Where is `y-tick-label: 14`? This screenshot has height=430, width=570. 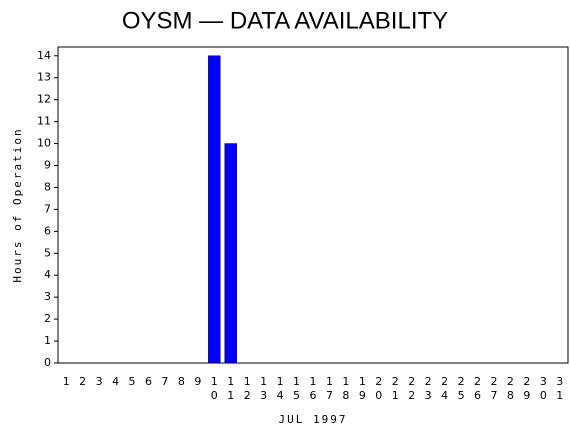 y-tick-label: 14 is located at coordinates (44, 55).